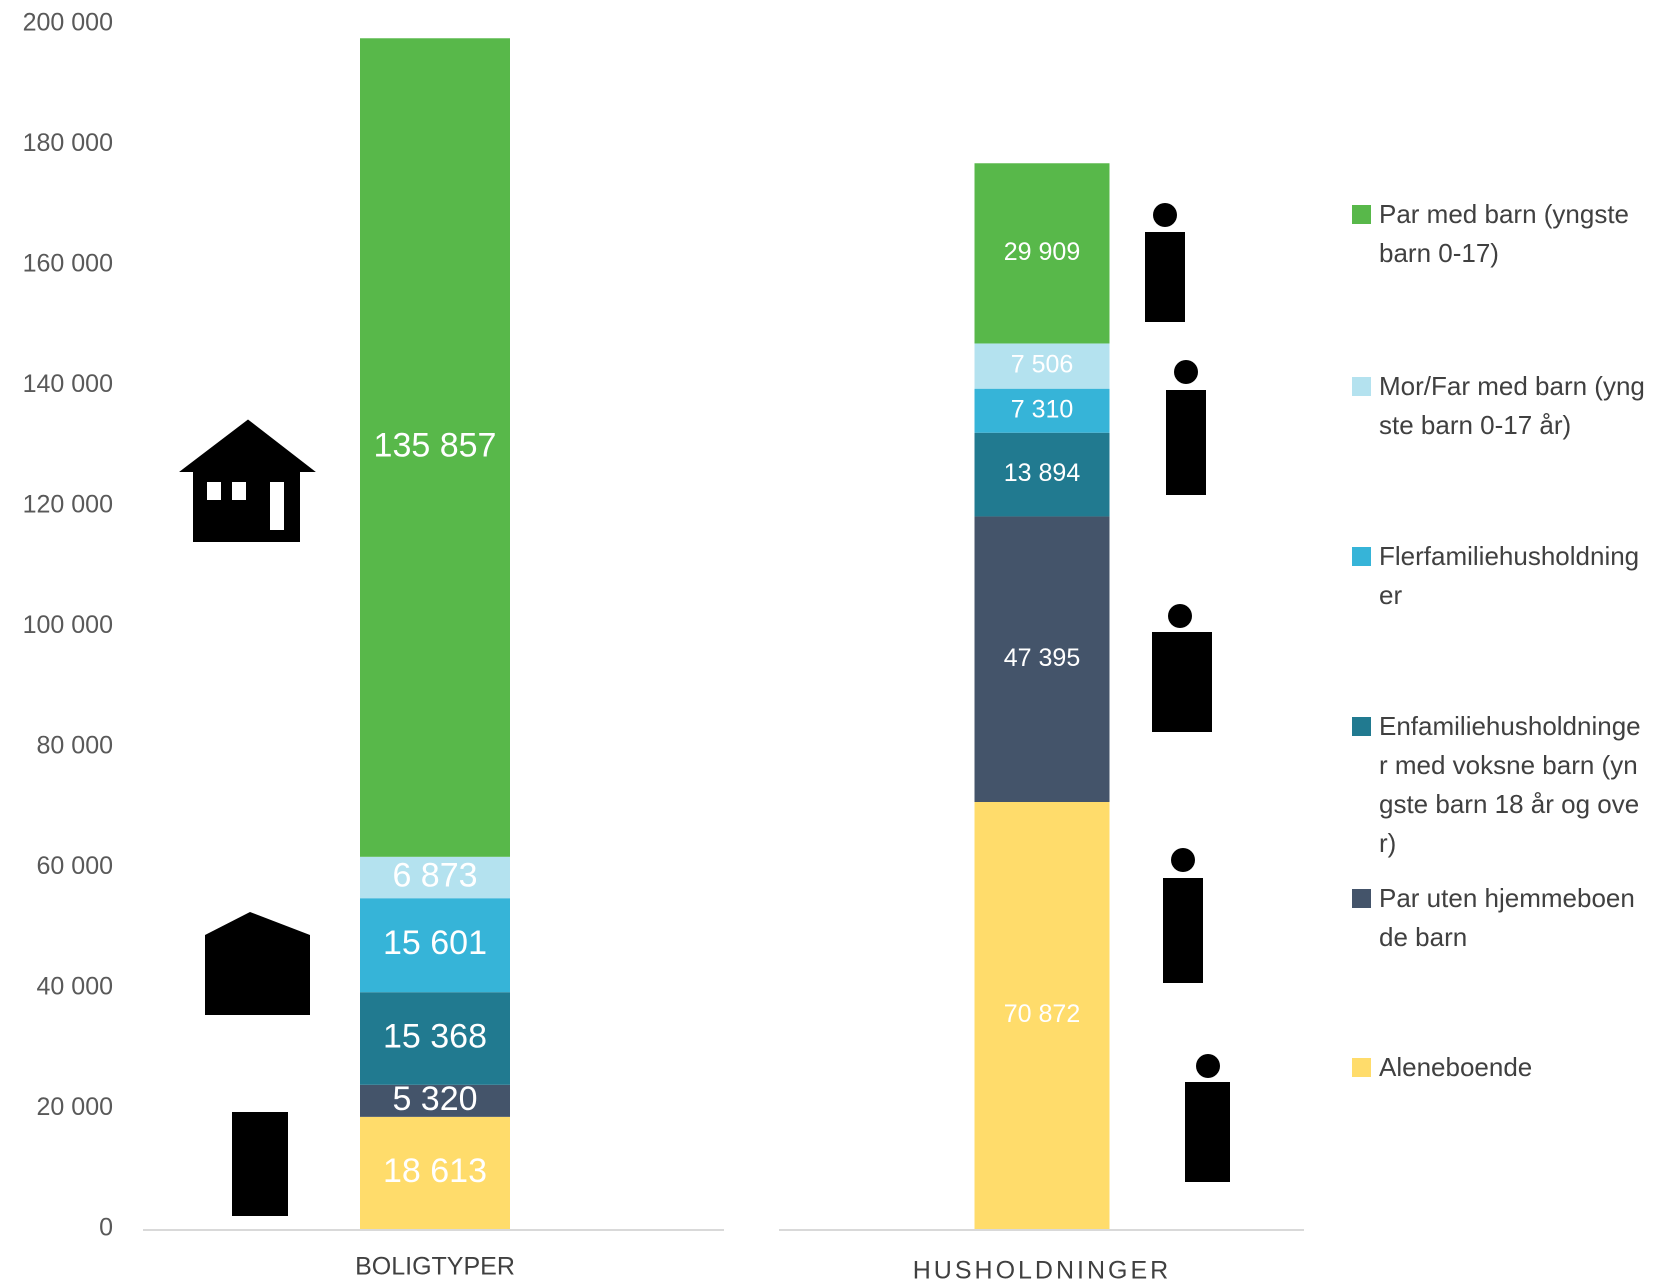  Describe the element at coordinates (75, 1107) in the screenshot. I see `y-tick-label: 20 000` at that location.